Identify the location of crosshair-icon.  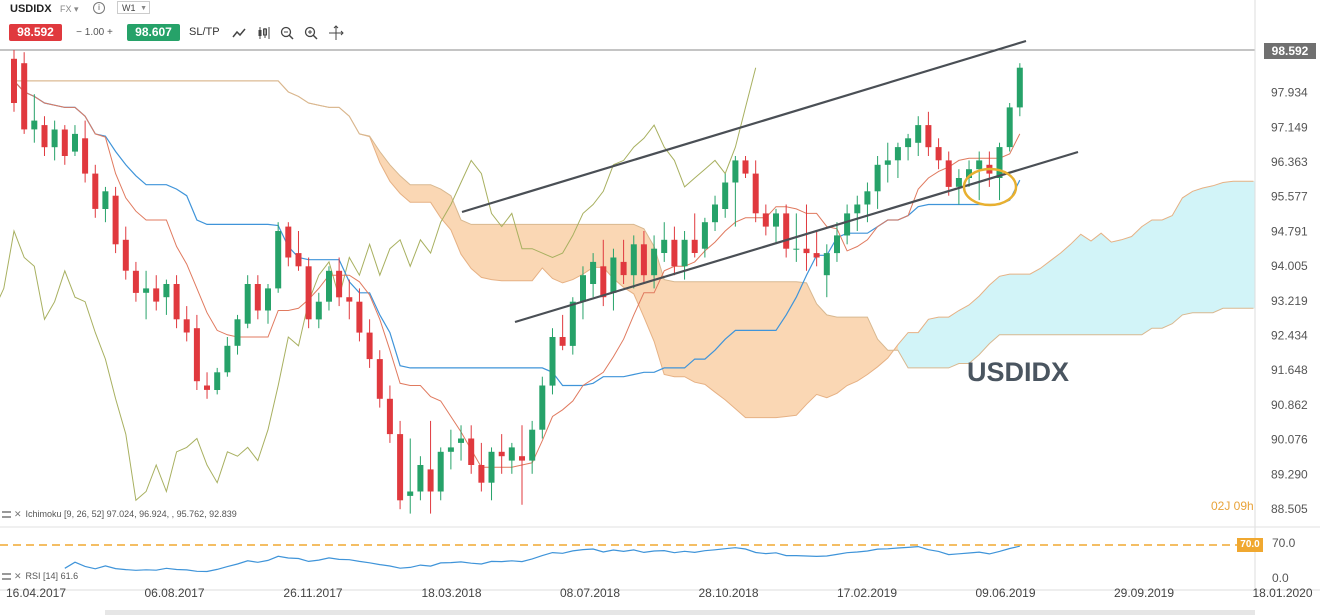
(336, 33).